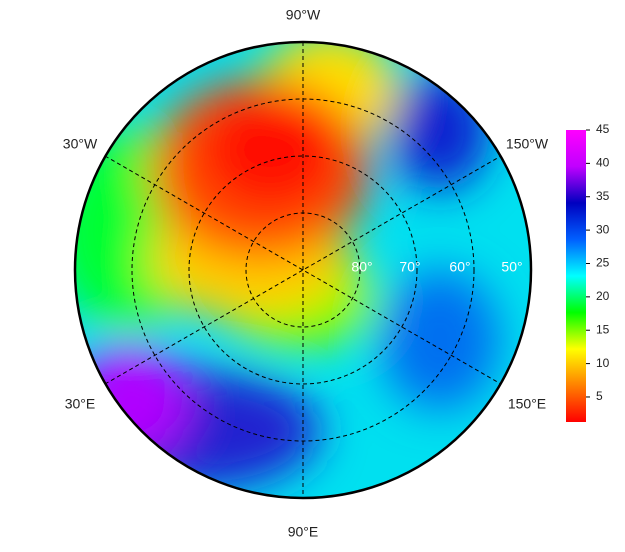  I want to click on colorbar-tick-label: 30, so click(603, 229).